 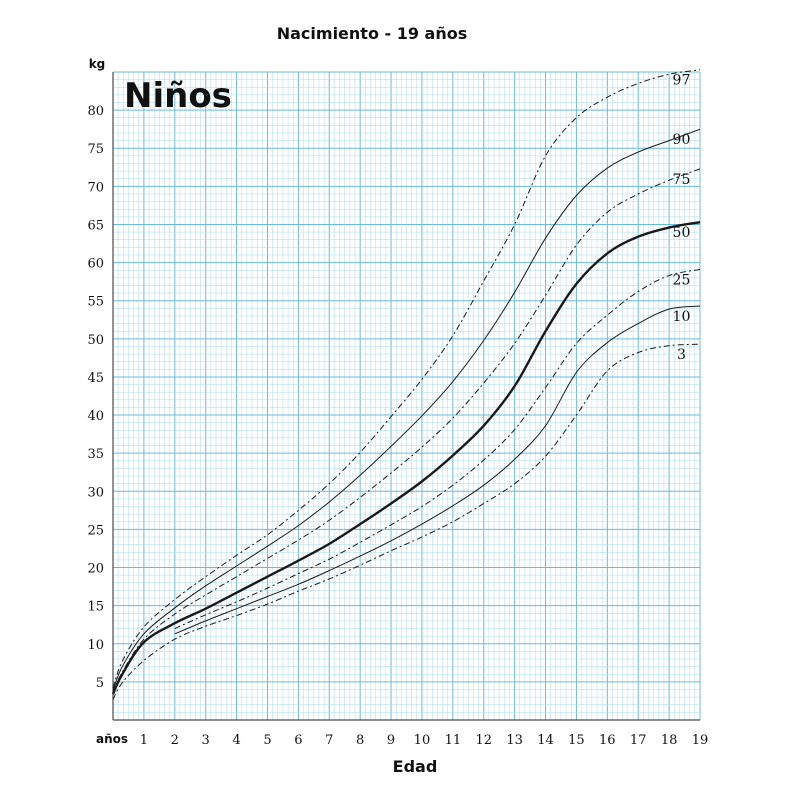 I want to click on y-tick-label: 25, so click(x=95, y=530).